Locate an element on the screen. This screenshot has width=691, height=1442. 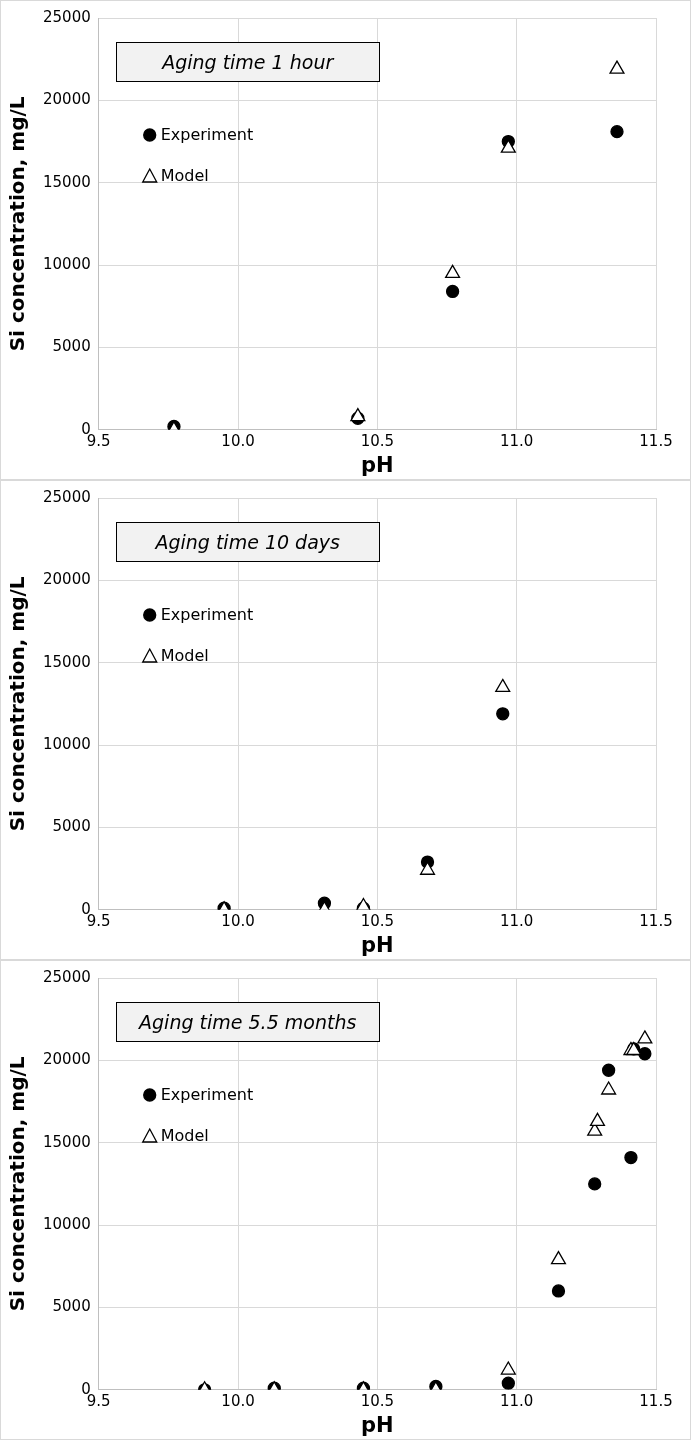
title-box: Aging time 5.5 months is located at coordinates (247, 1022).